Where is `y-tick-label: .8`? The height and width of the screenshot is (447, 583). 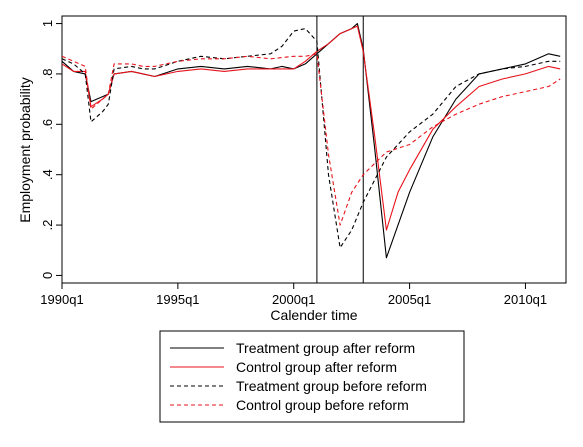
y-tick-label: .8 is located at coordinates (47, 74).